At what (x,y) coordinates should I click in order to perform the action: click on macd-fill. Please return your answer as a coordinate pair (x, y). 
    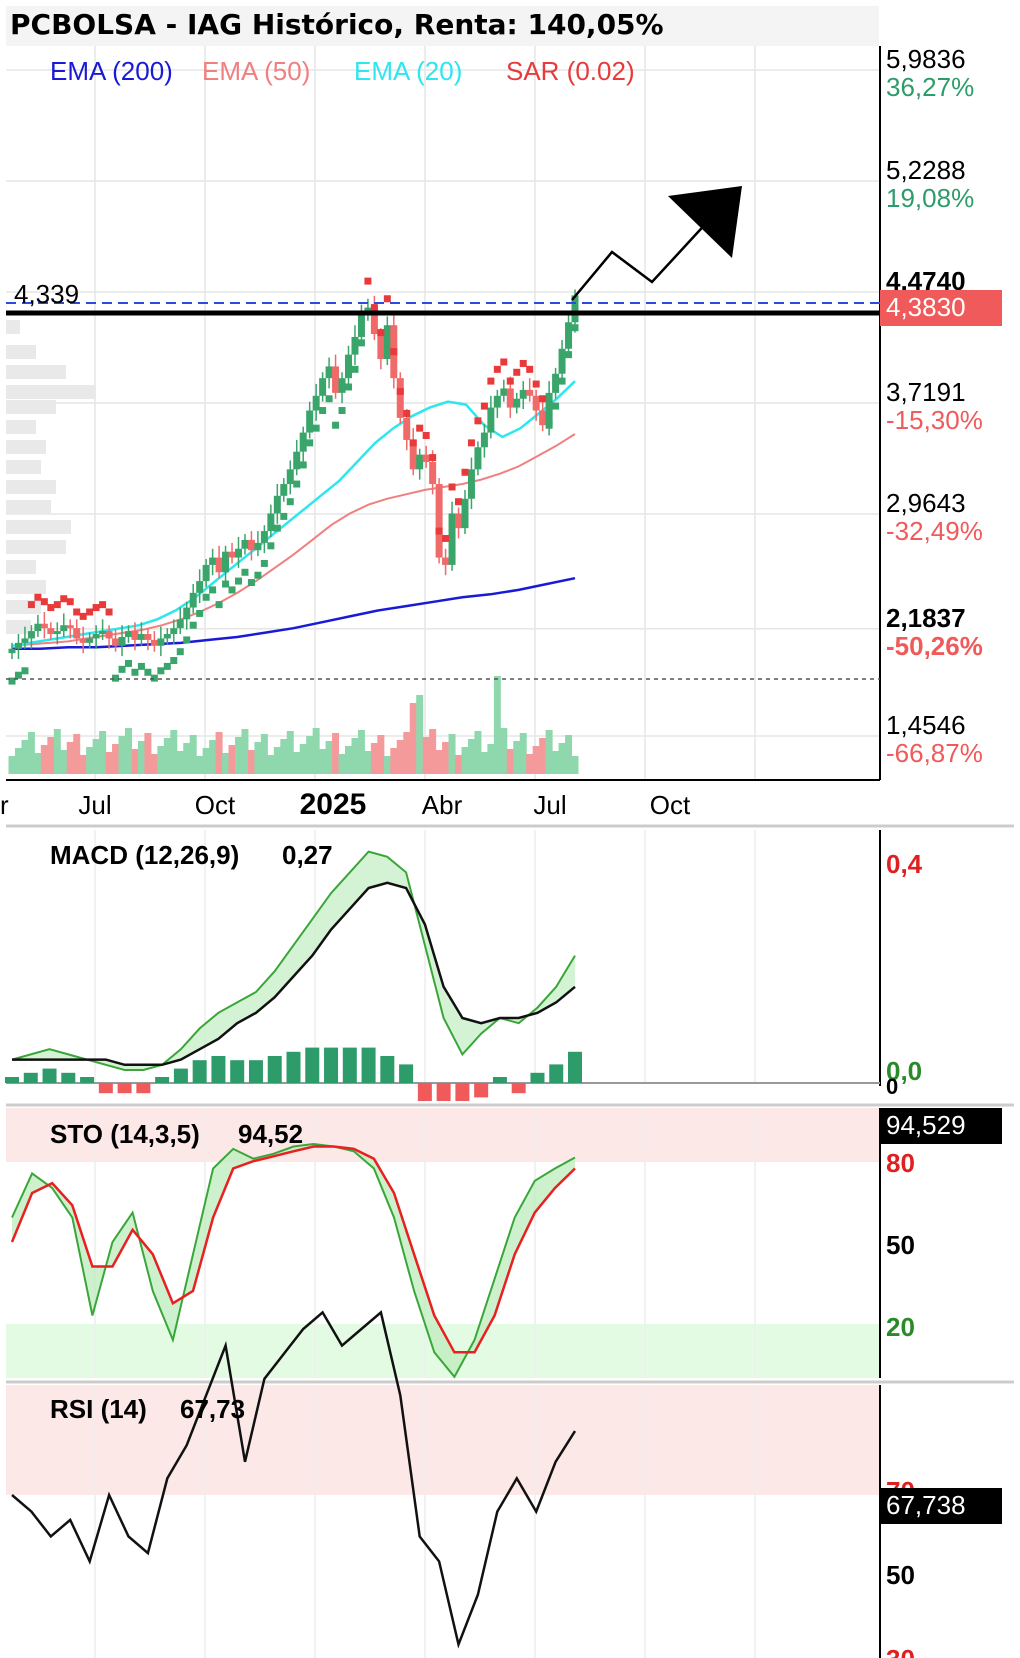
    Looking at the image, I should click on (293, 960).